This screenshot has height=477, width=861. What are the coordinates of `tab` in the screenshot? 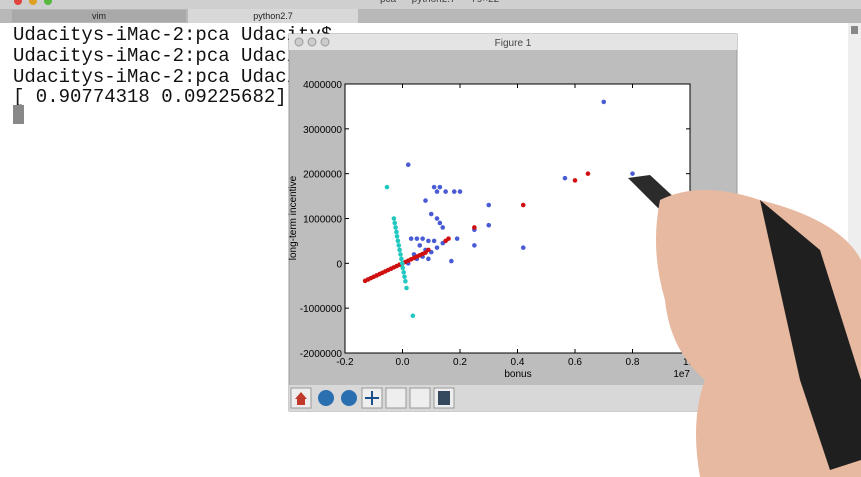 It's located at (99, 16).